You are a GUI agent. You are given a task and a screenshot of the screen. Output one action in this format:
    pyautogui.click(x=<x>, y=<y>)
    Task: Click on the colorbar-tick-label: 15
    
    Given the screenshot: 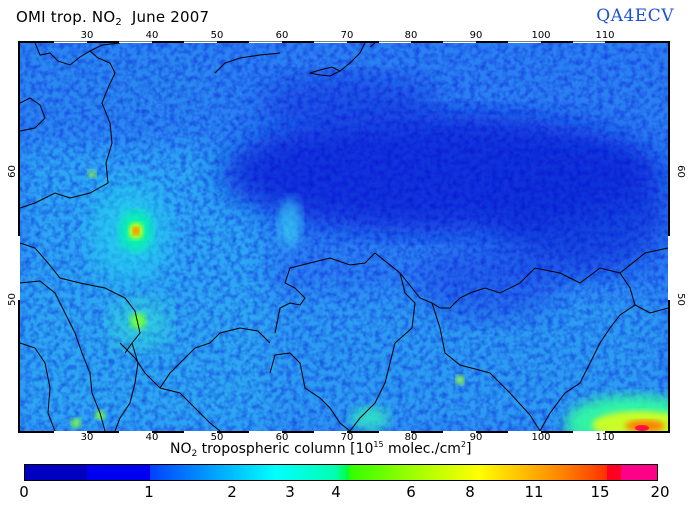 What is the action you would take?
    pyautogui.click(x=600, y=492)
    